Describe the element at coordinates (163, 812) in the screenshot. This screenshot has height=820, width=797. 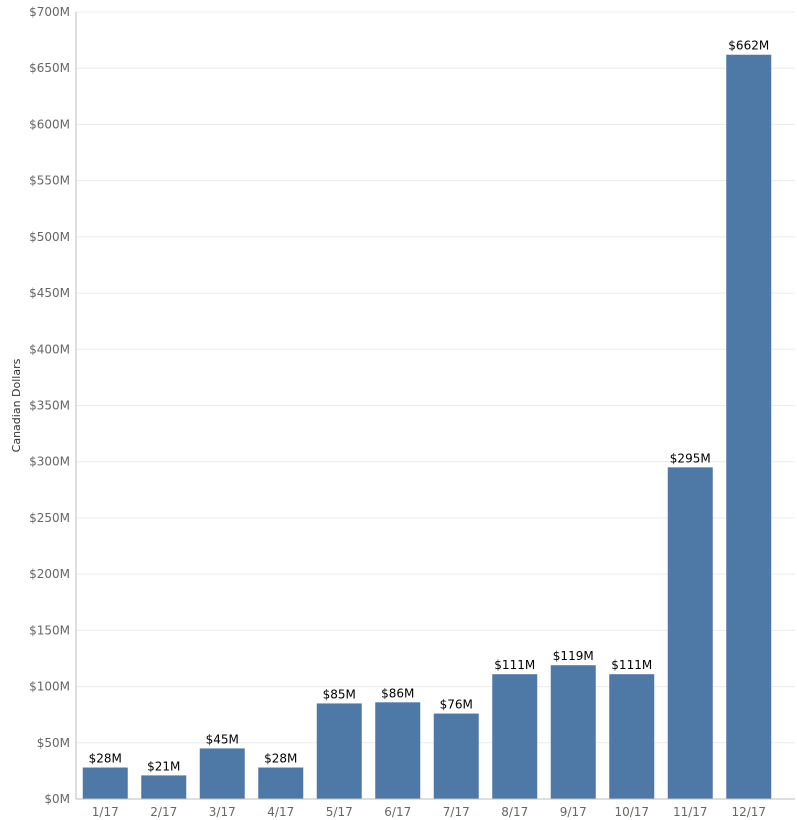
I see `x-tick-label: 2/17` at that location.